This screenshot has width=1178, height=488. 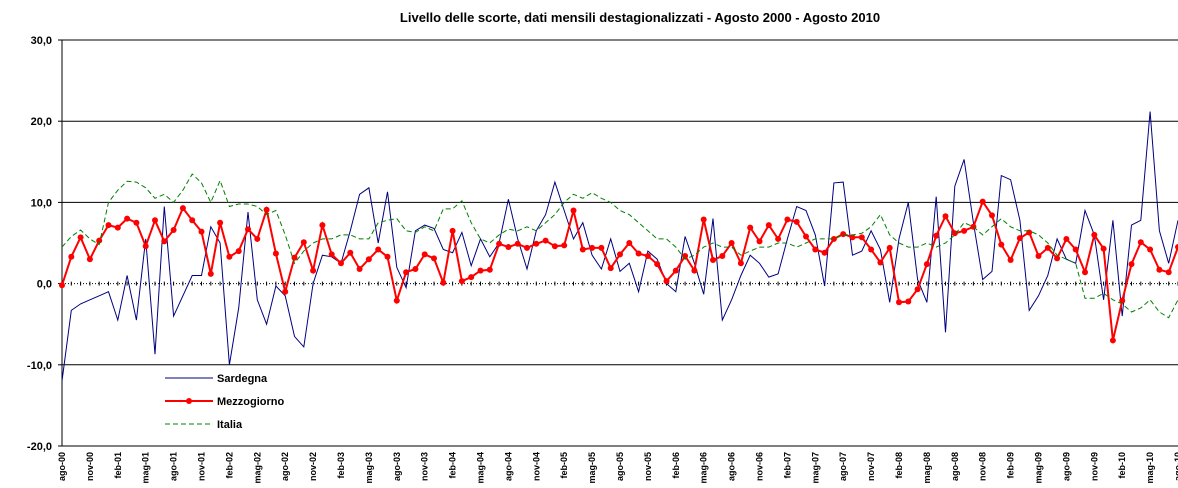 What do you see at coordinates (369, 468) in the screenshot?
I see `x-tick-label: mag-03` at bounding box center [369, 468].